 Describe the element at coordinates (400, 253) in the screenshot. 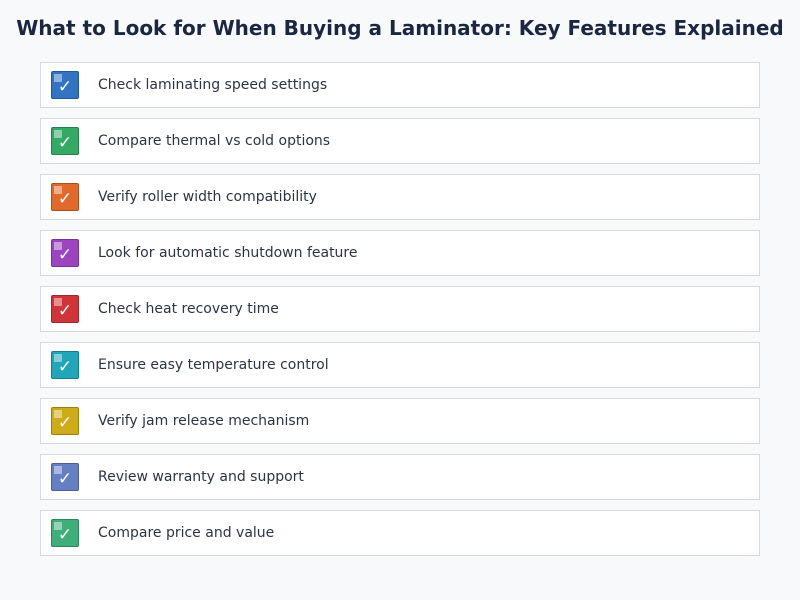

I see `checklist-item: ✓ Look for automatic shutdown feature` at that location.